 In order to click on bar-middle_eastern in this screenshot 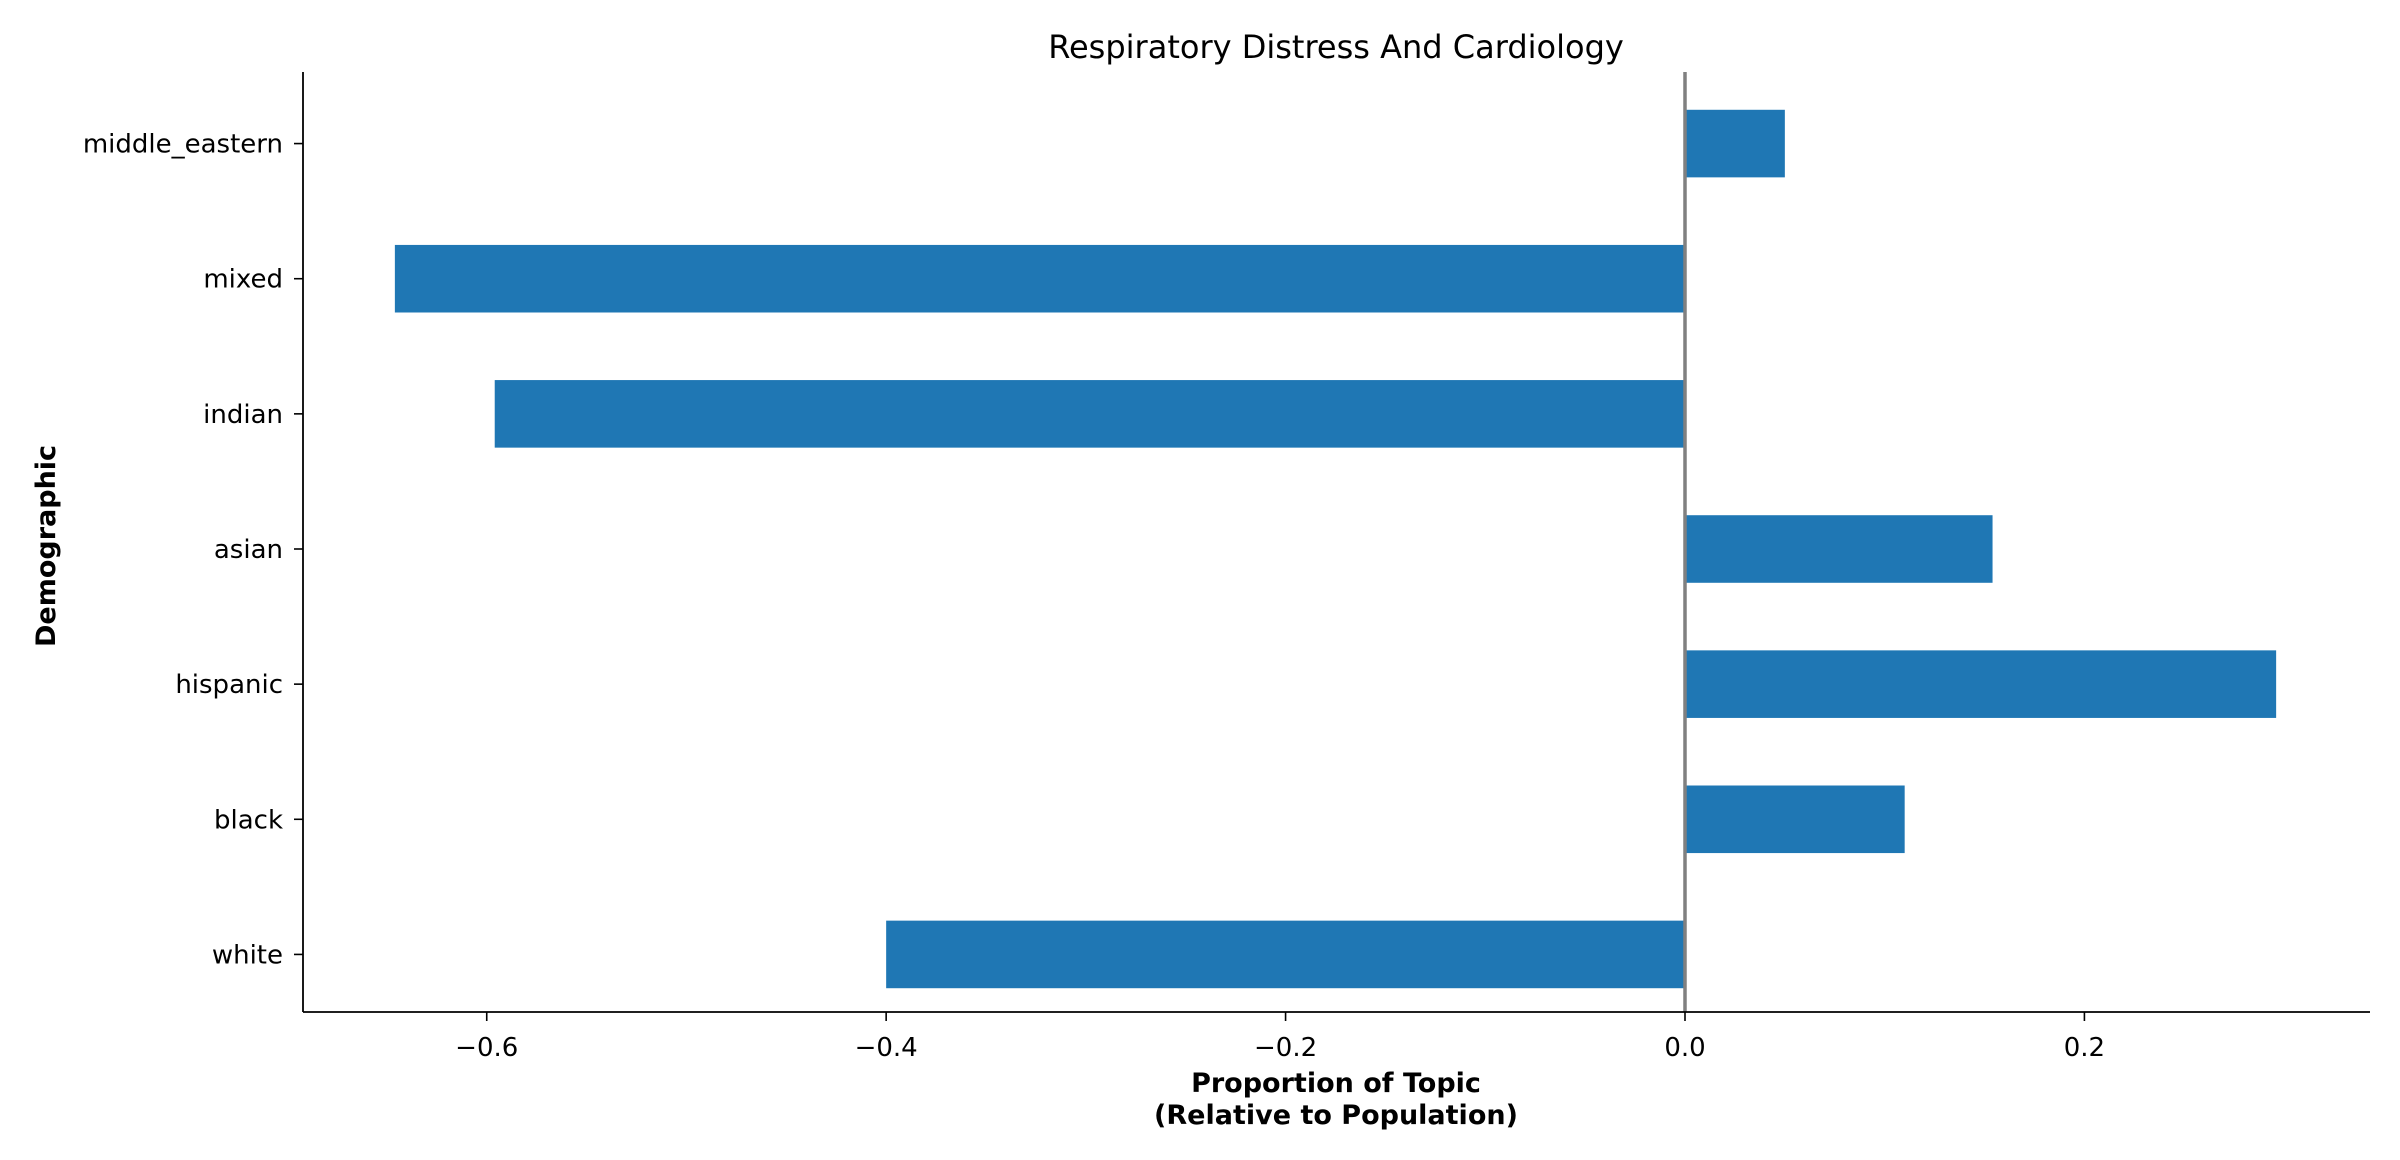, I will do `click(1734, 143)`.